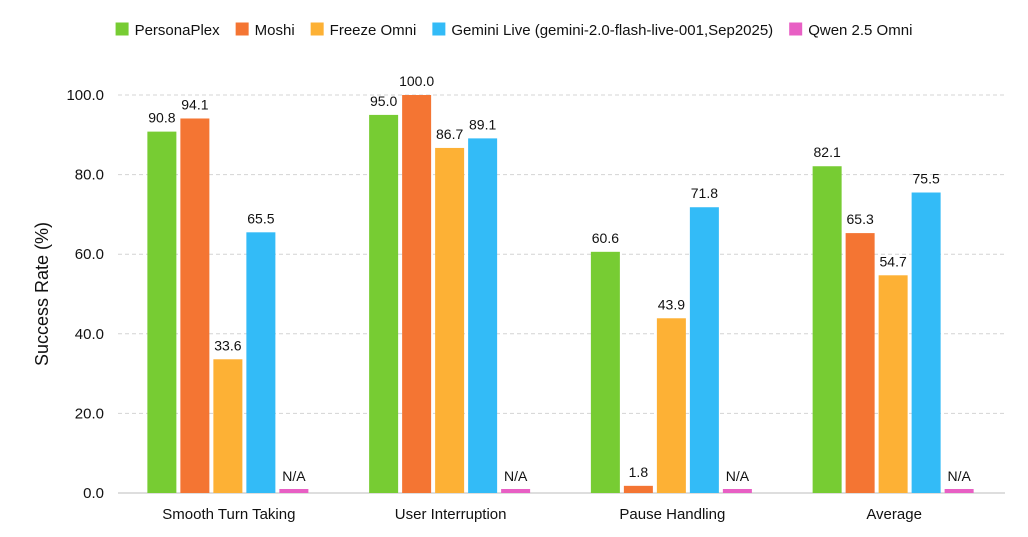 The height and width of the screenshot is (537, 1028). I want to click on legend-label: Freeze Omni, so click(373, 30).